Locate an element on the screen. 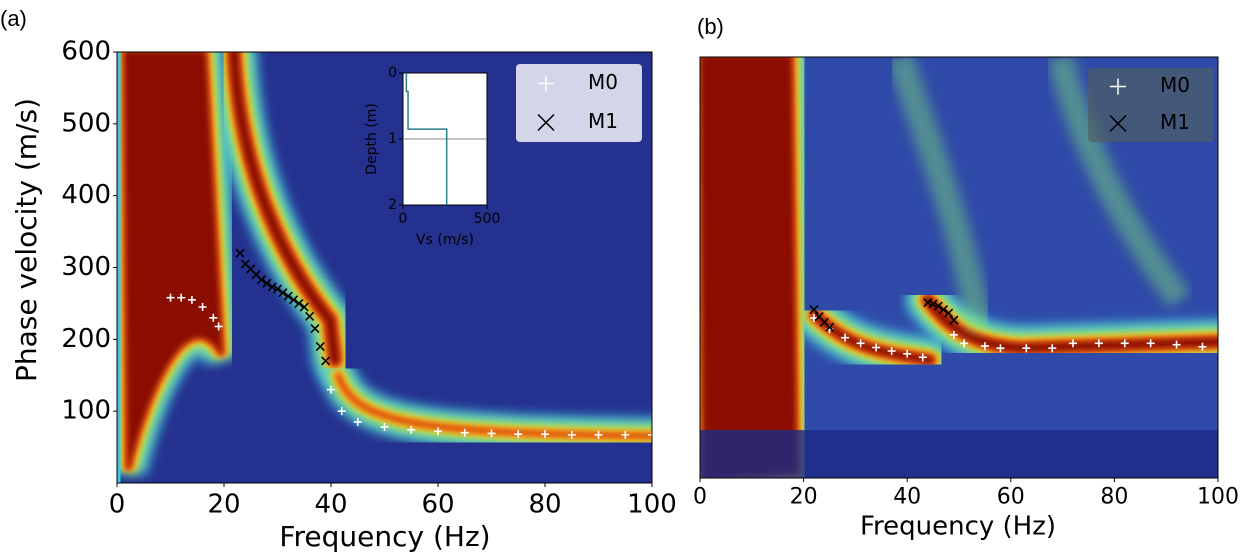 The width and height of the screenshot is (1253, 556). x-axis-label: Vs (m/s) is located at coordinates (445, 240).